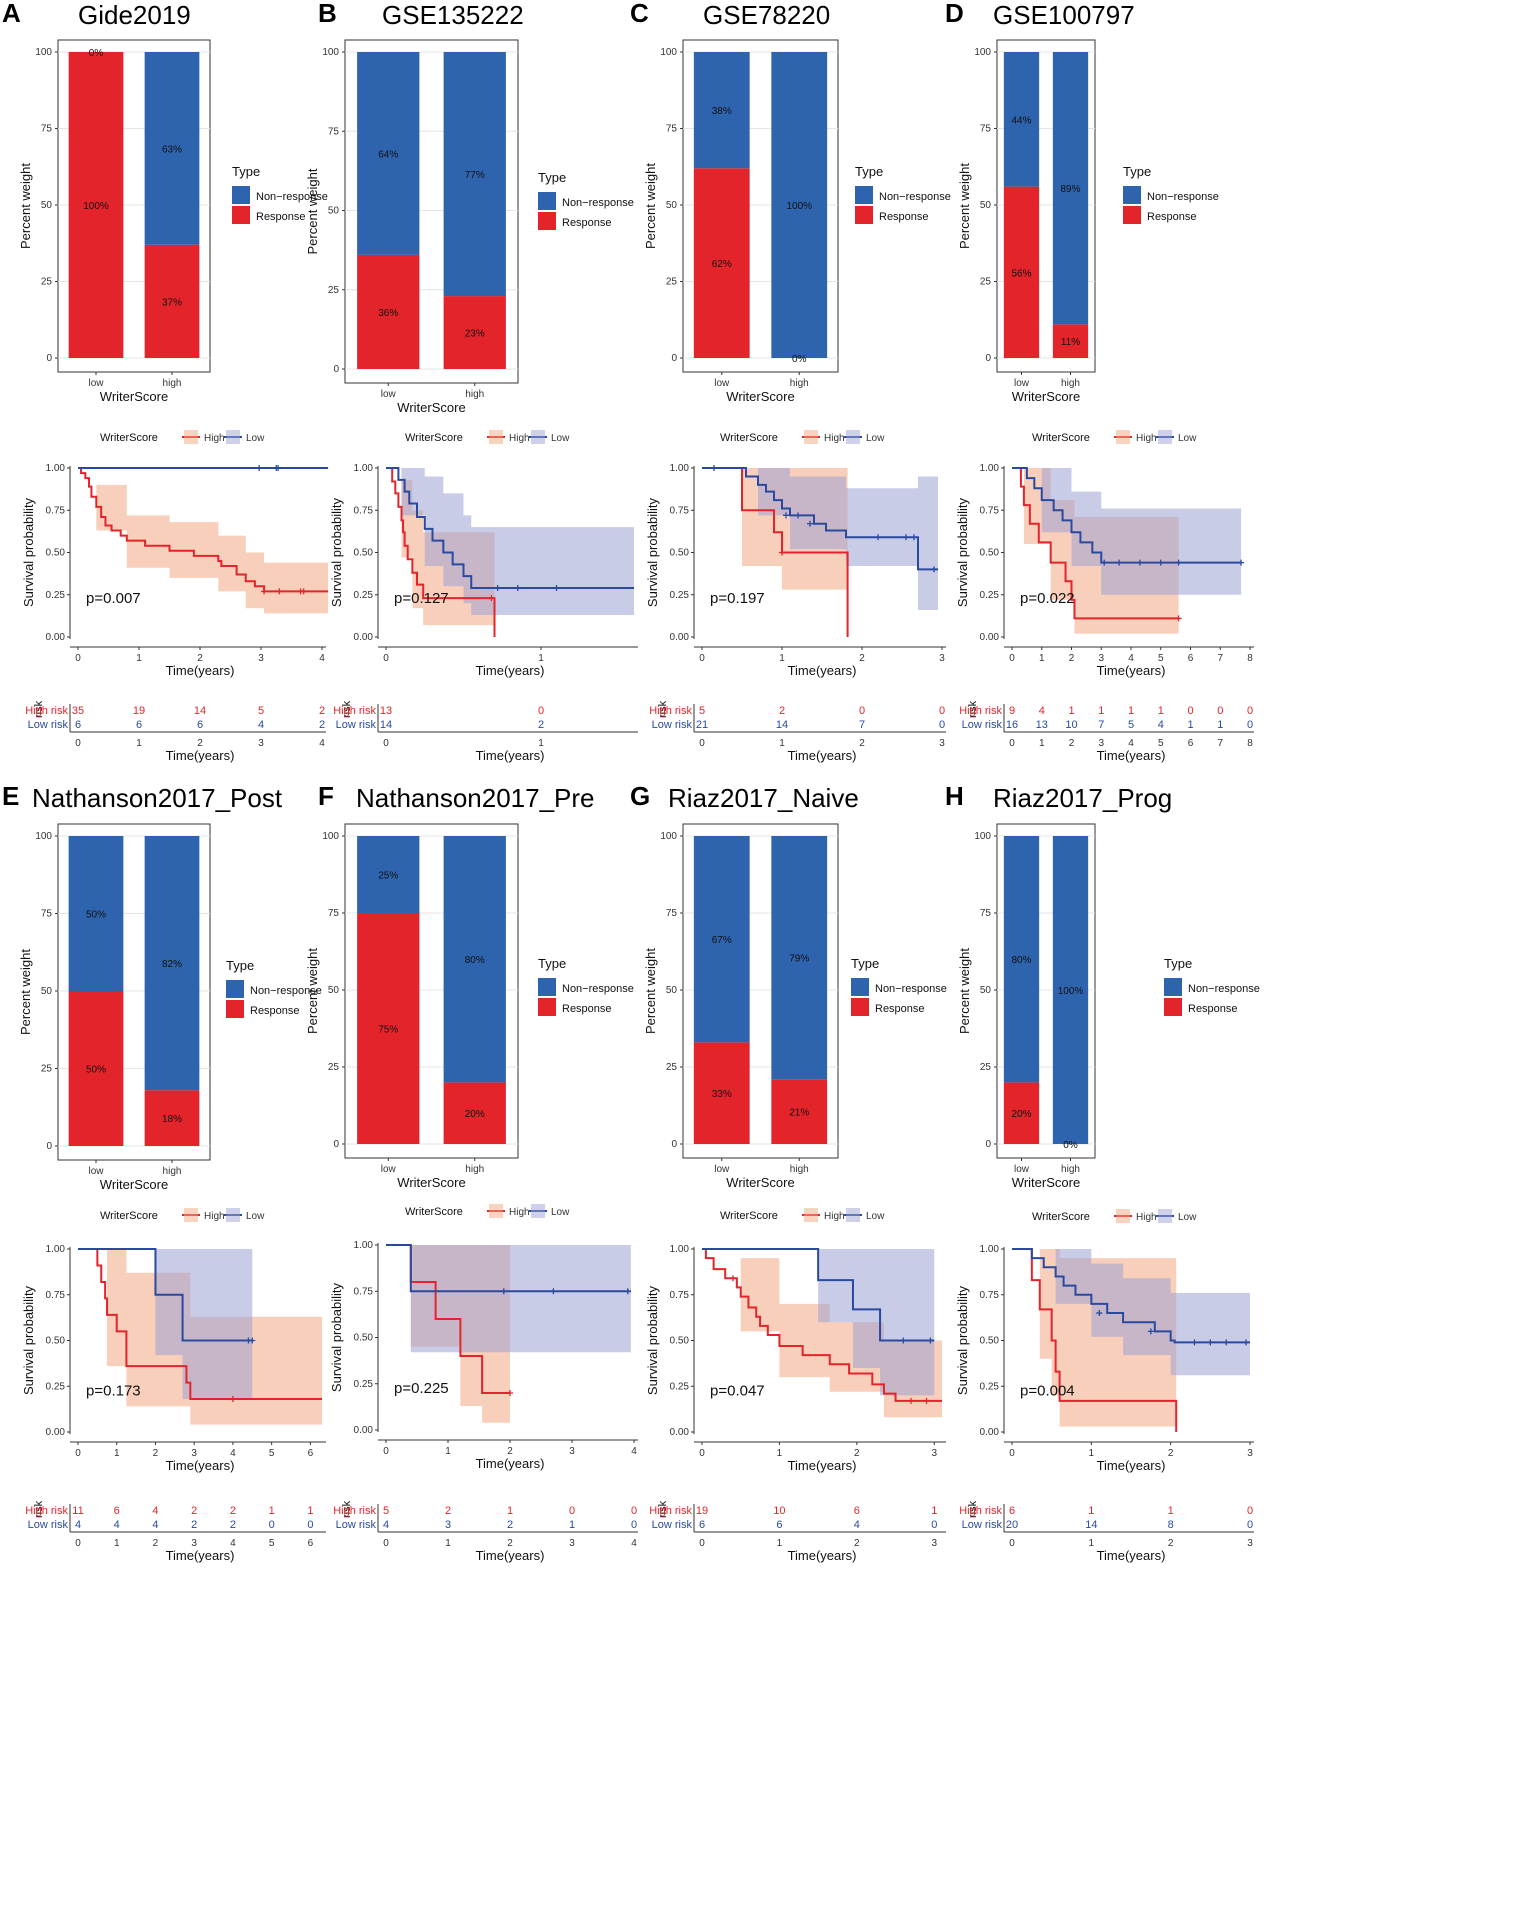  I want to click on risk-count-low: 1, so click(1190, 725).